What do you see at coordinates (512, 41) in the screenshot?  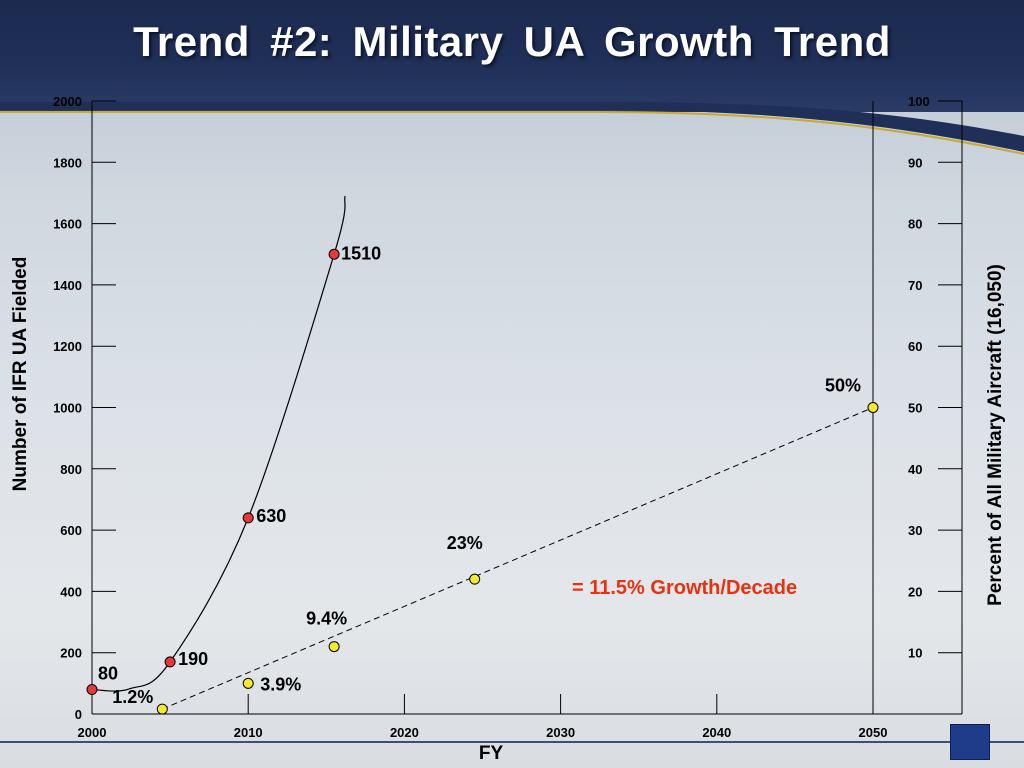 I see `slide-title: Trend #2: Military UA Growth Trend` at bounding box center [512, 41].